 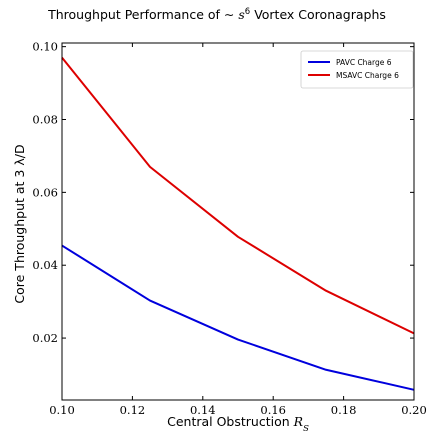 What do you see at coordinates (364, 62) in the screenshot?
I see `legend-label-1: PAVC Charge 6` at bounding box center [364, 62].